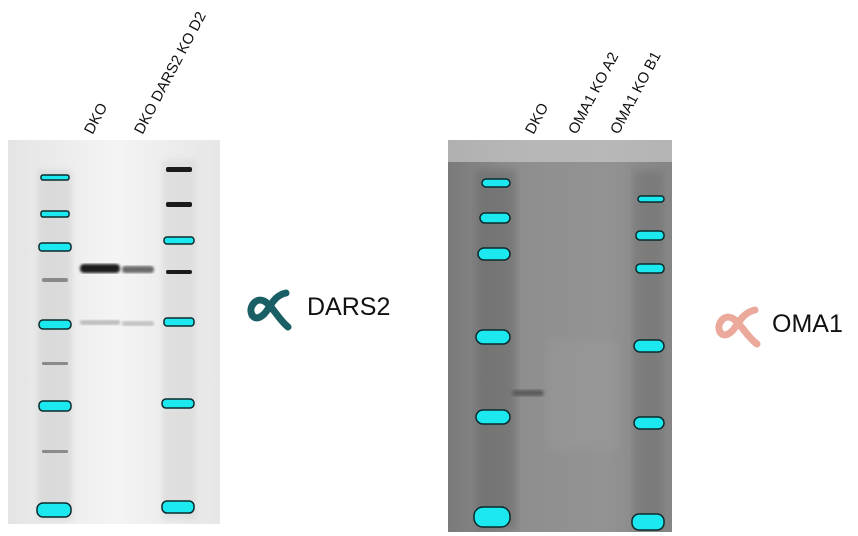 This screenshot has width=858, height=536. Describe the element at coordinates (178, 375) in the screenshot. I see `left-ladder-b` at that location.